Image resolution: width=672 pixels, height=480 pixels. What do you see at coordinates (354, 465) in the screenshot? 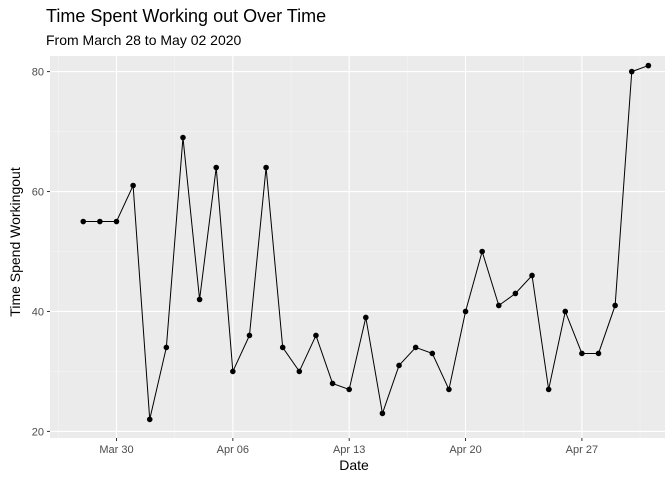
I see `x-axis-title: Date` at bounding box center [354, 465].